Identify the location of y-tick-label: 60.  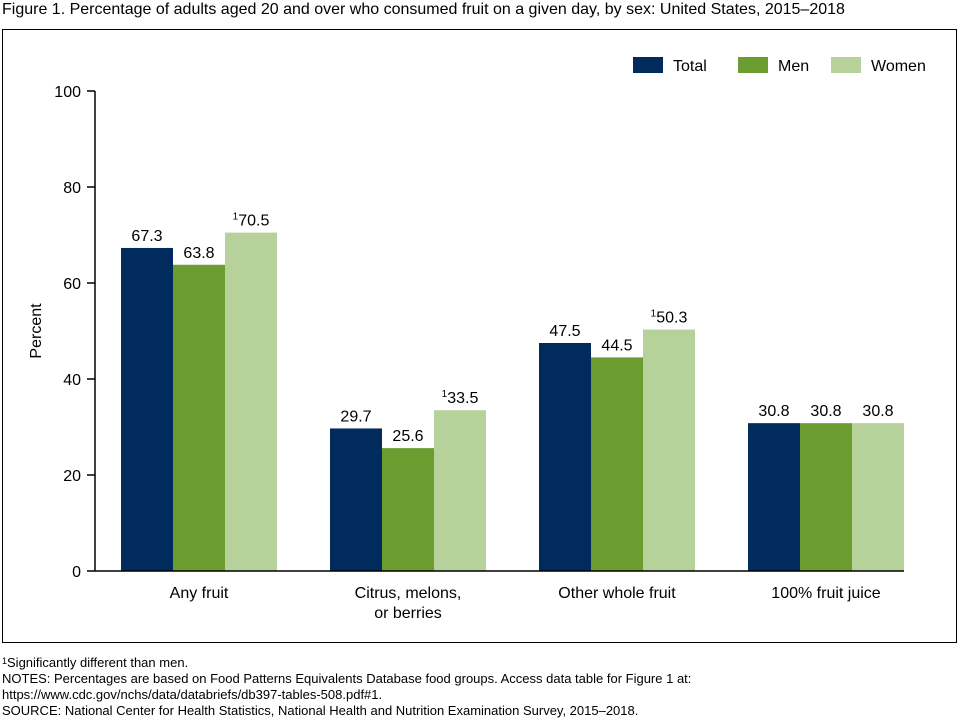
(72, 284).